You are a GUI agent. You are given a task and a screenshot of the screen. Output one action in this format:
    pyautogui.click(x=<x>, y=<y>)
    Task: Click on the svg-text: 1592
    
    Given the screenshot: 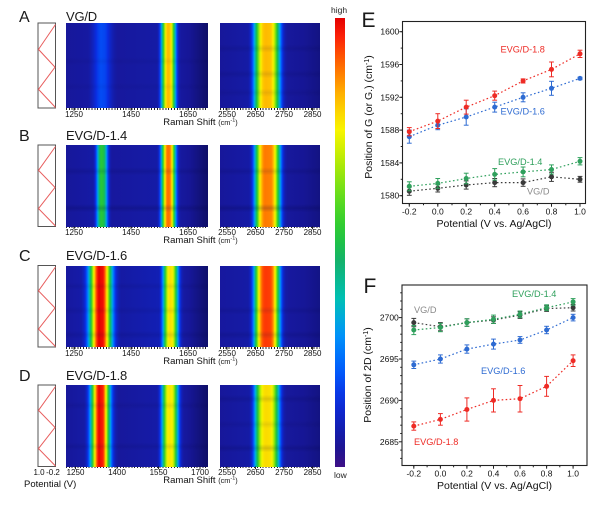 What is the action you would take?
    pyautogui.click(x=389, y=97)
    